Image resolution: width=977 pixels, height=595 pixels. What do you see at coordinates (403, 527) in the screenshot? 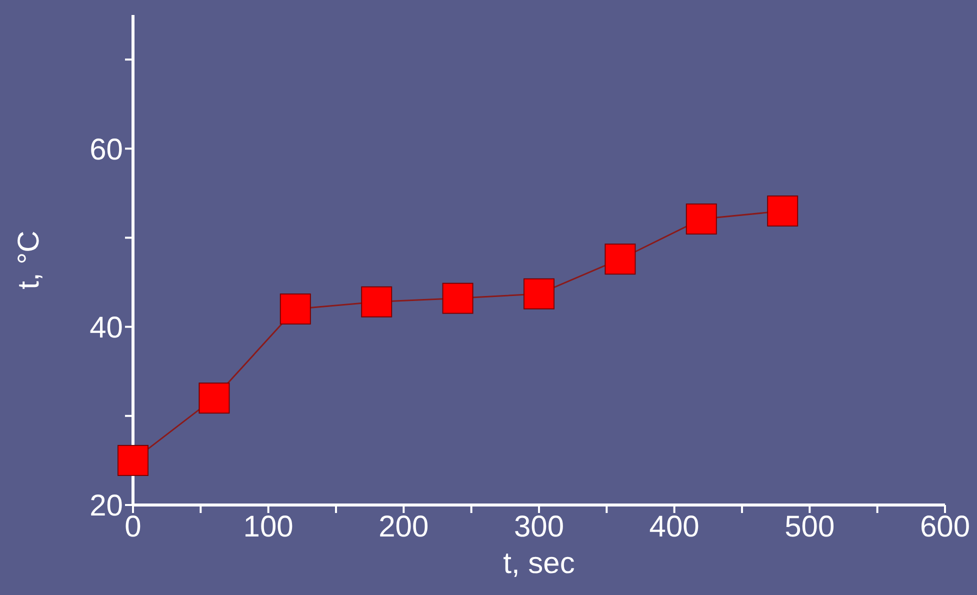
I see `x-tick-label: 200` at bounding box center [403, 527].